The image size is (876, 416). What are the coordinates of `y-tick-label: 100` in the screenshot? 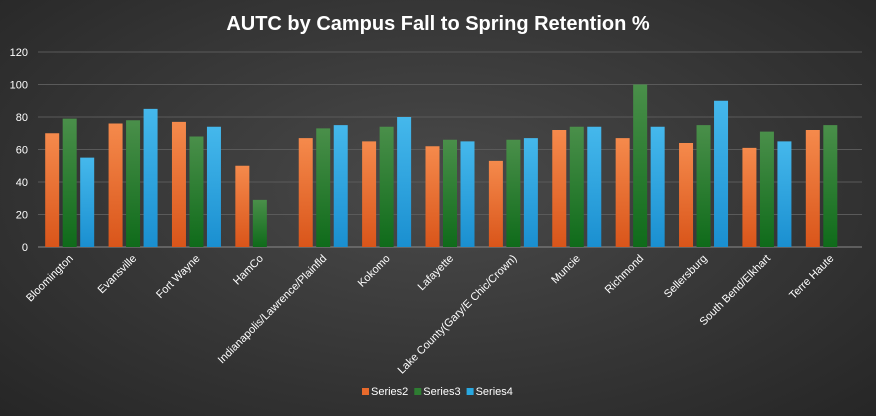 It's located at (19, 86).